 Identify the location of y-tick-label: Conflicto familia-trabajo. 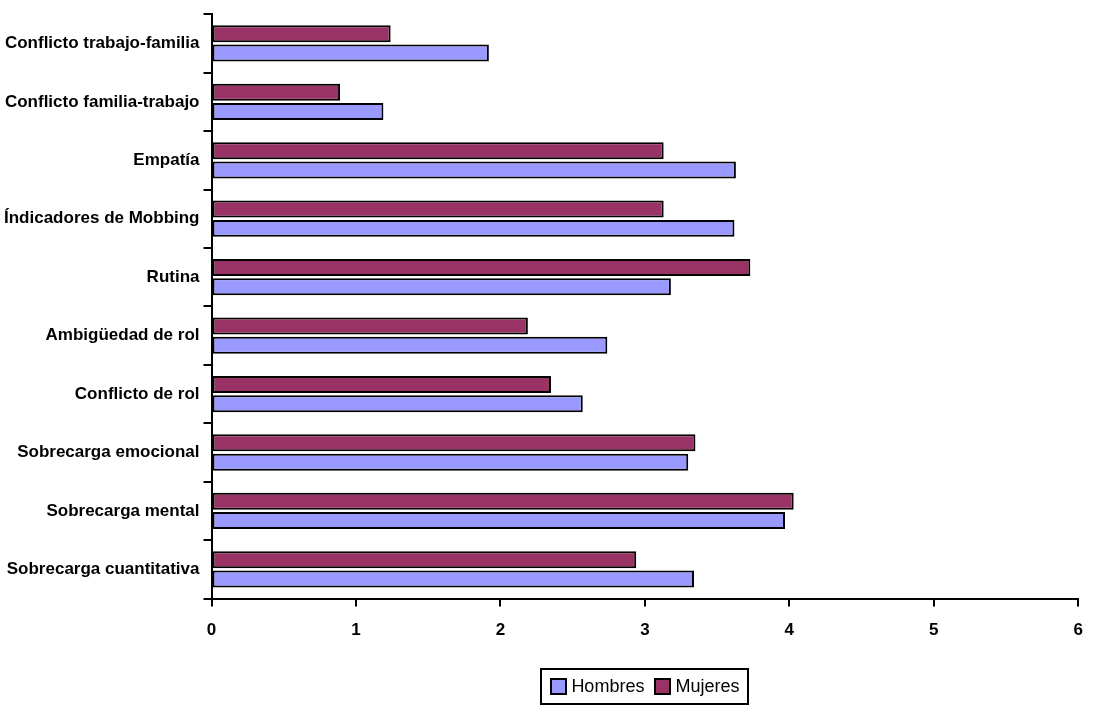
(102, 101).